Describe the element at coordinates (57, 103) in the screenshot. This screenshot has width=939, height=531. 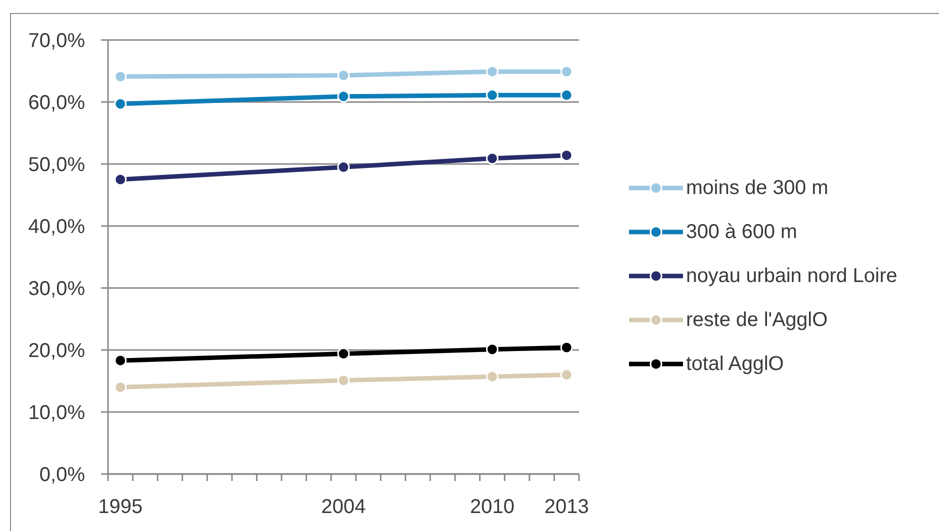
I see `y-tick-label: 60,0%` at that location.